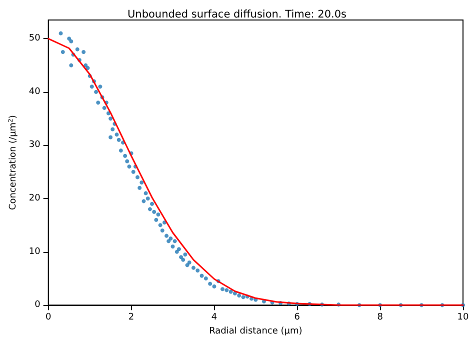  Describe the element at coordinates (34, 199) in the screenshot. I see `y-tick-label: 20` at that location.